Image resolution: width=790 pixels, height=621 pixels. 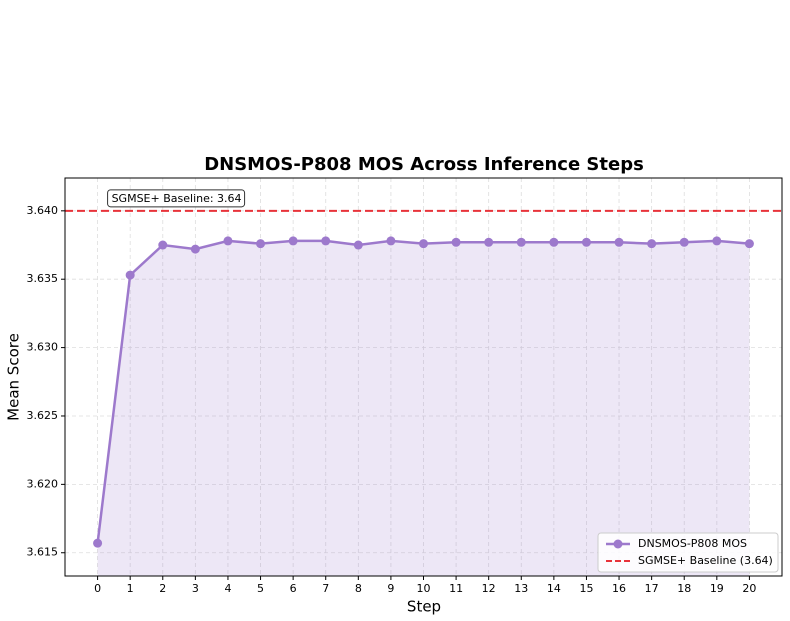 What do you see at coordinates (554, 588) in the screenshot?
I see `x-tick-label: 14` at bounding box center [554, 588].